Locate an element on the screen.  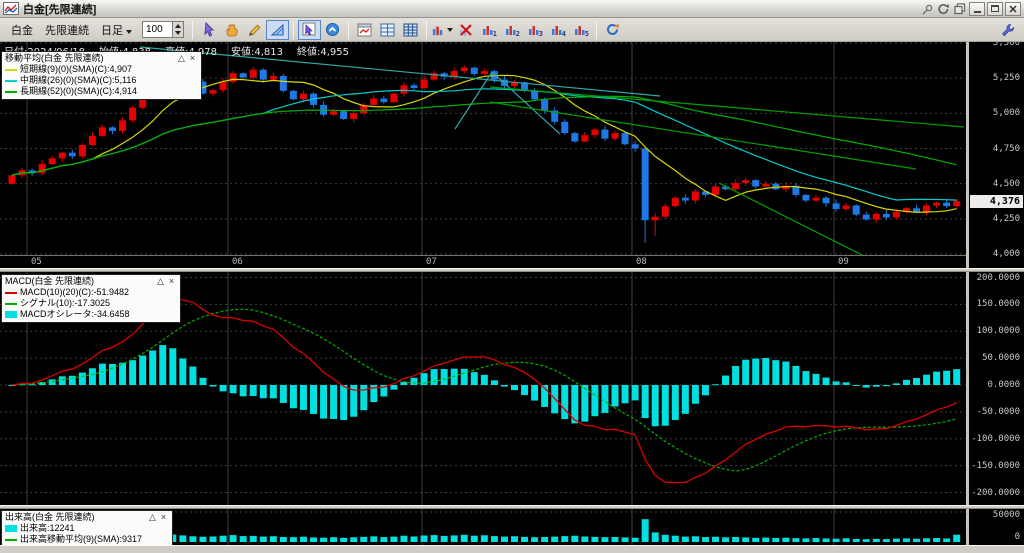
signal-line-label: シグナル(10):-17.3025 is located at coordinates (65, 303).